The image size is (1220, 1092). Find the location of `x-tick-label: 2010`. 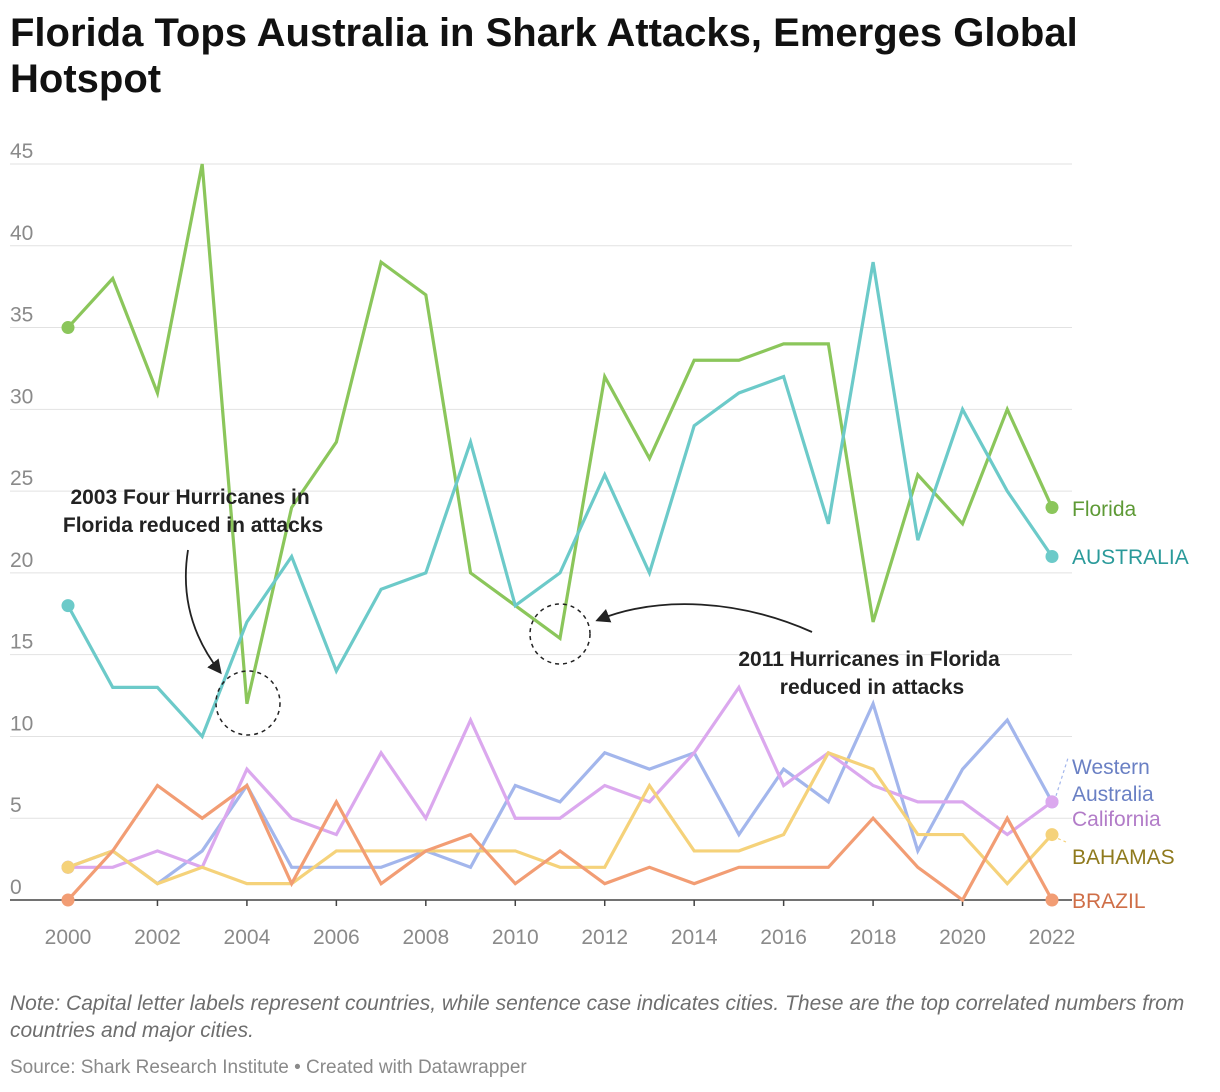

x-tick-label: 2010 is located at coordinates (515, 937).